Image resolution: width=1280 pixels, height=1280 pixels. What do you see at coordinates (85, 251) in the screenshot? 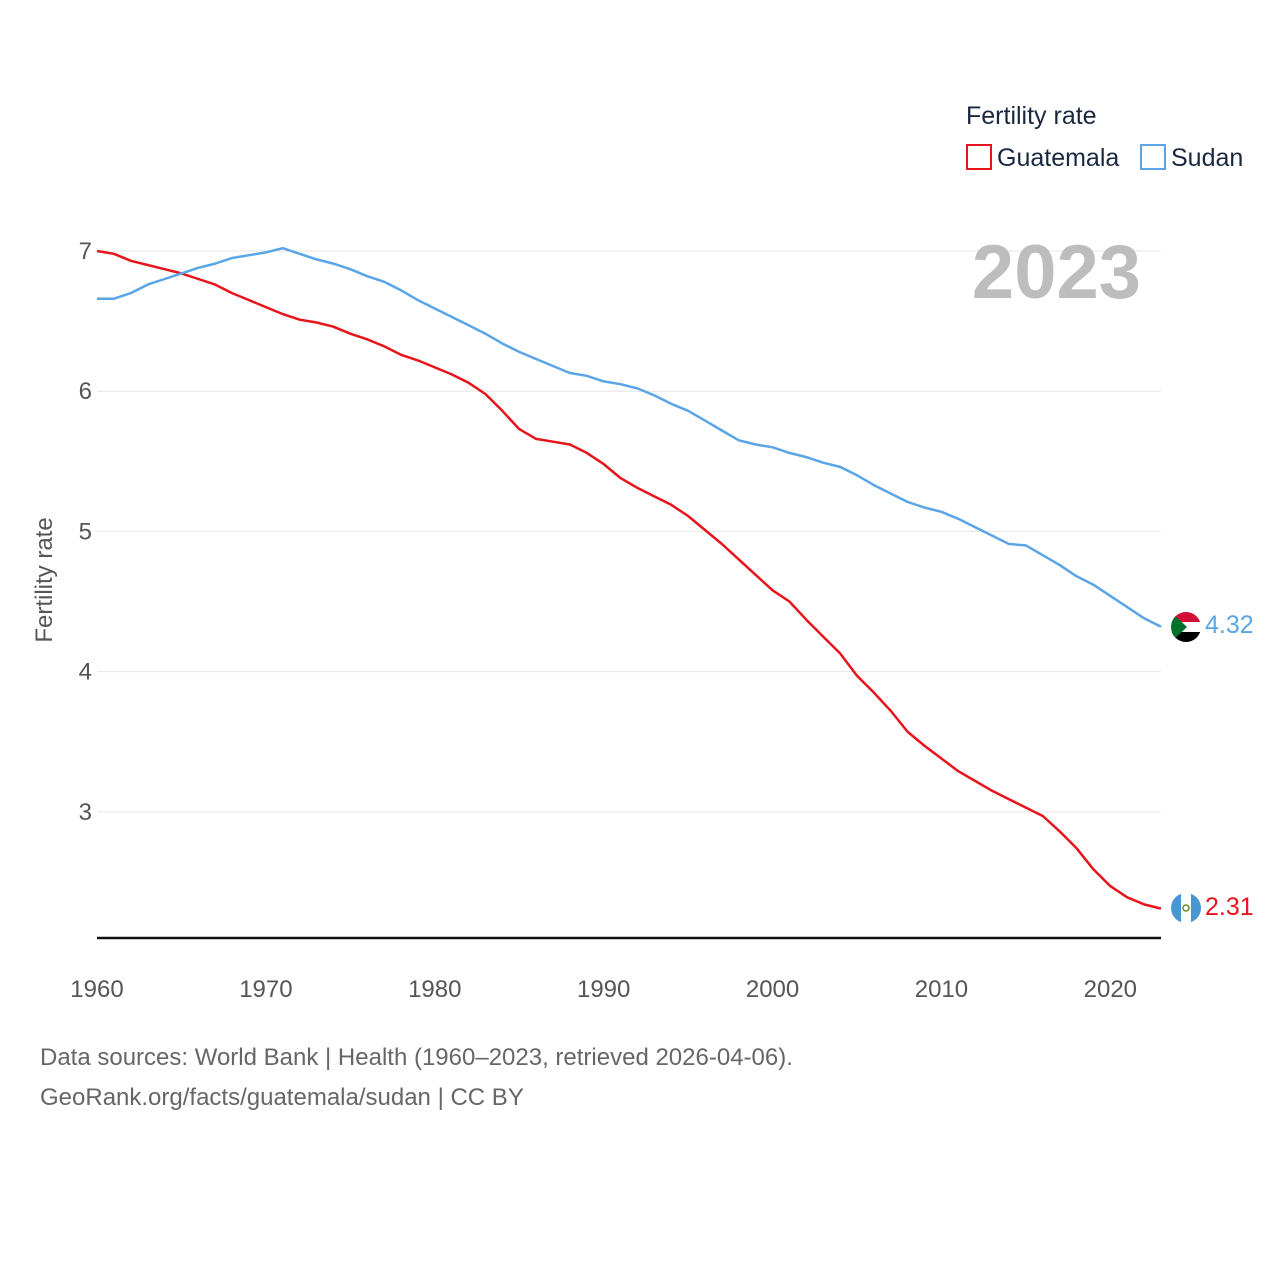
I see `y-tick-label: 7` at bounding box center [85, 251].